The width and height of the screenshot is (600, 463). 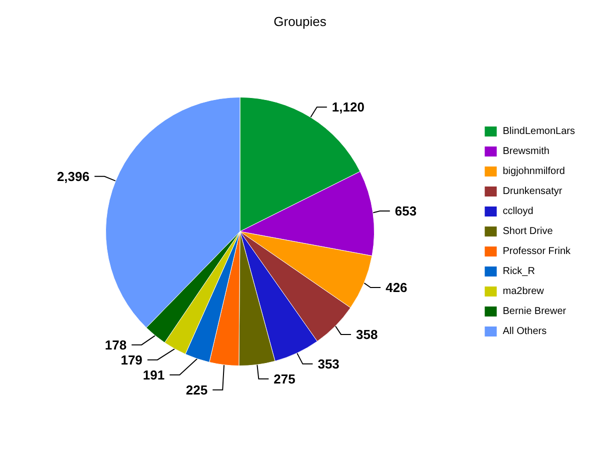 I want to click on legend-label: Rick_R, so click(x=518, y=271).